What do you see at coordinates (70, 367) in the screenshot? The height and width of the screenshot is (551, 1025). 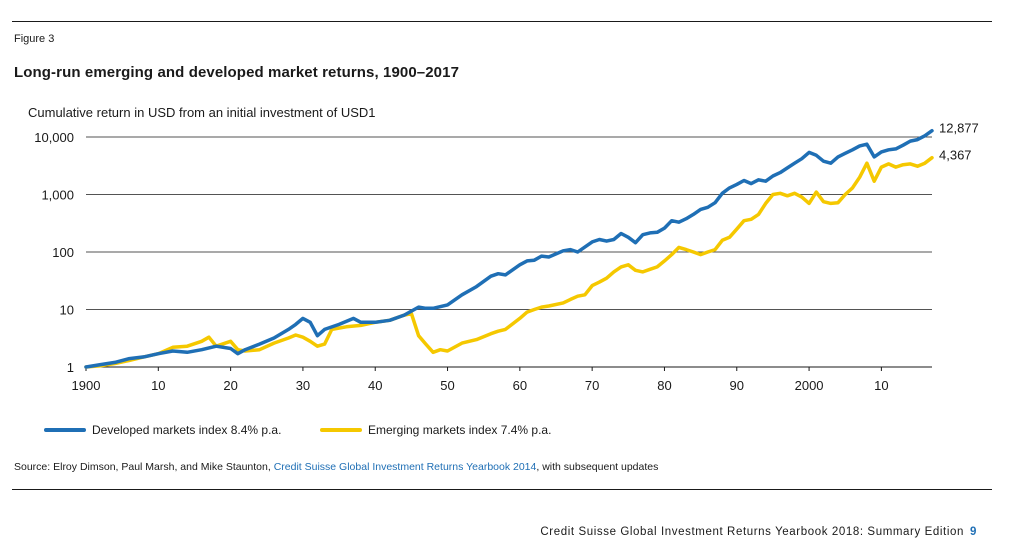 I see `y-tick-label-0: 1` at bounding box center [70, 367].